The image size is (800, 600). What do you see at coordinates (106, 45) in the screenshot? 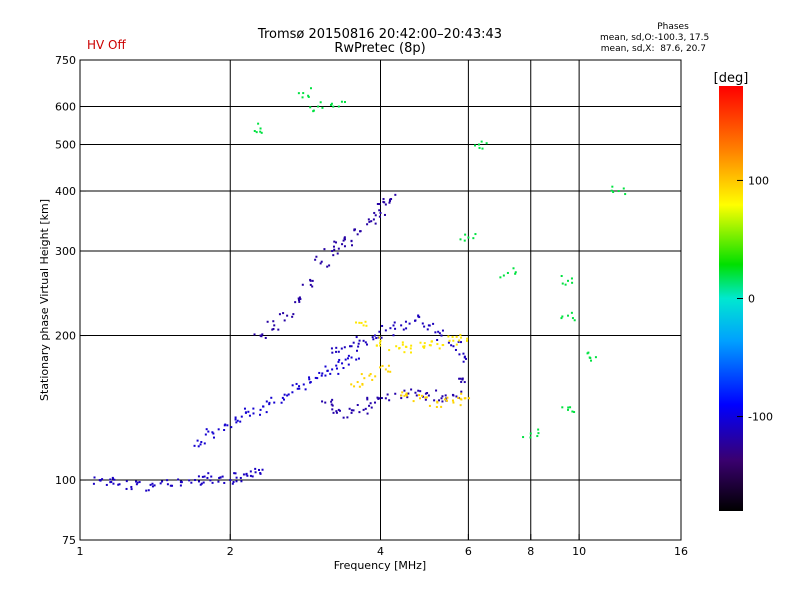
I see `hv-status-label: HV Off` at bounding box center [106, 45].